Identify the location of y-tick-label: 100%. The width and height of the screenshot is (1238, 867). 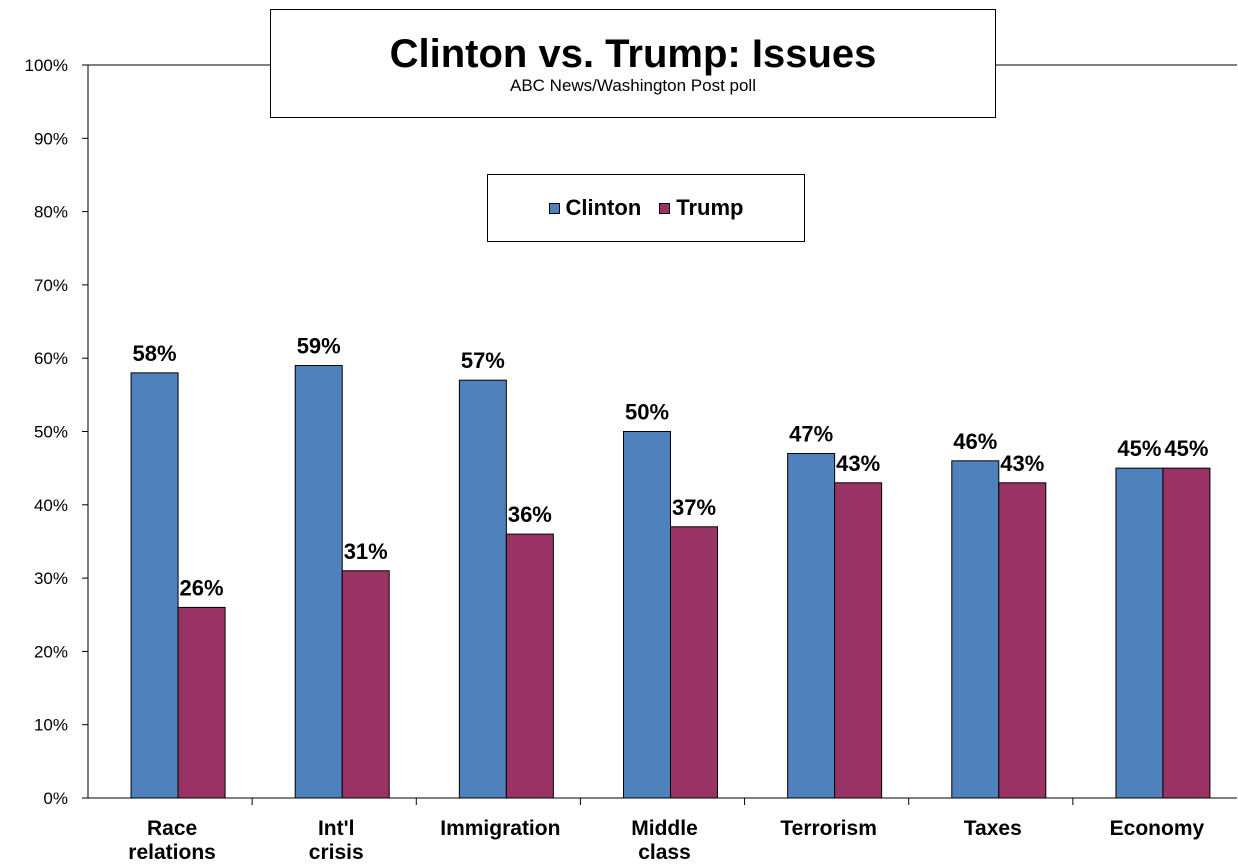
(46, 65).